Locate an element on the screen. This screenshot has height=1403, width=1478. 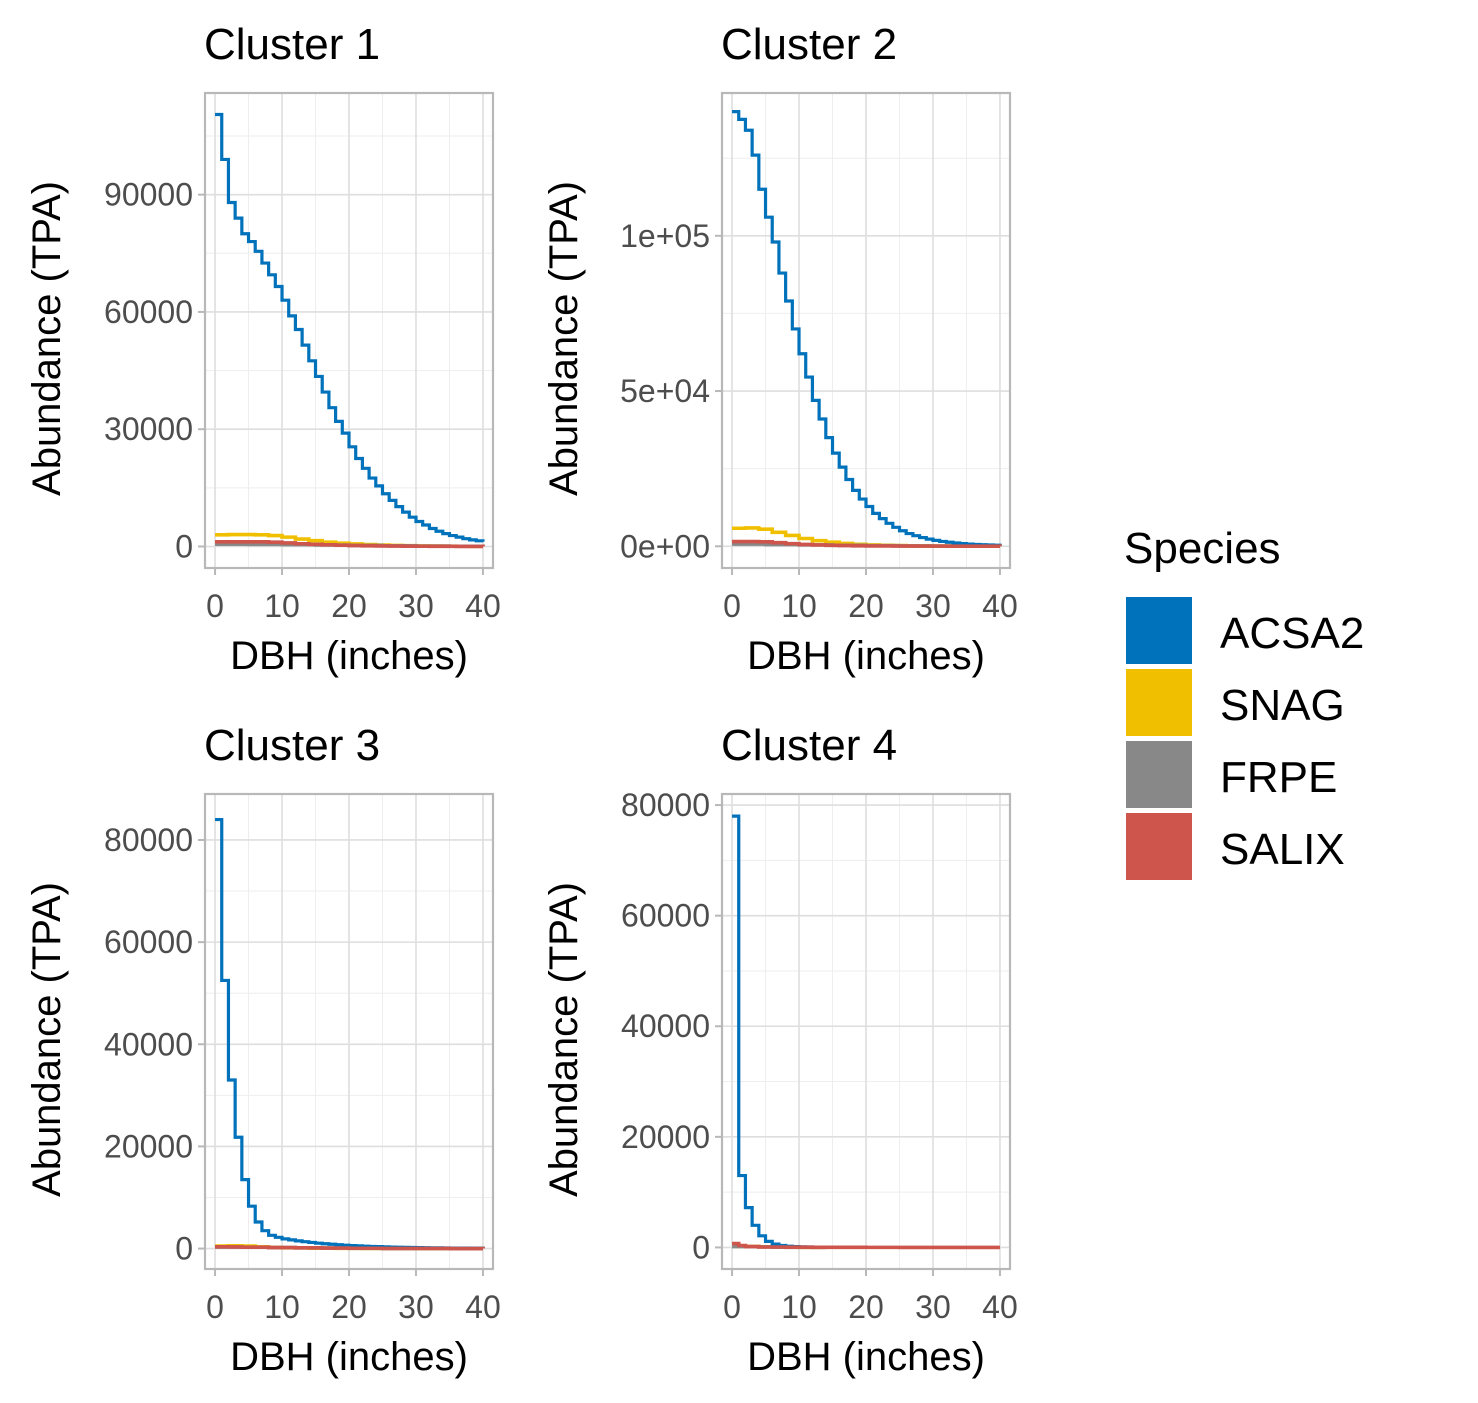
legend-title: Species is located at coordinates (1202, 548).